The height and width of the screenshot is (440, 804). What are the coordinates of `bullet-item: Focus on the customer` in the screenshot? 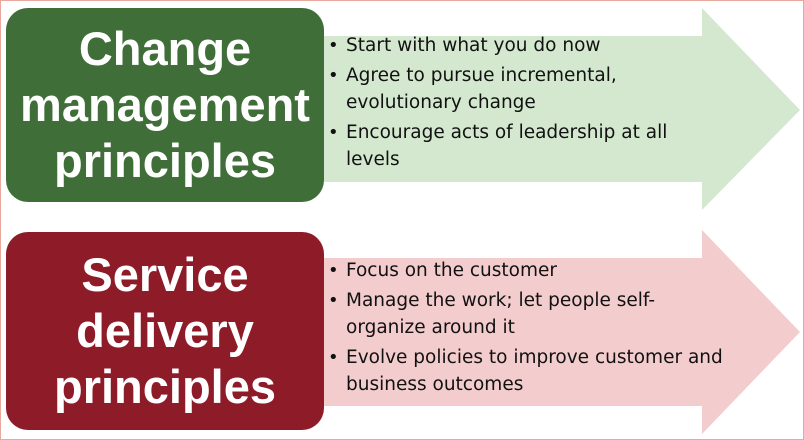 It's located at (525, 270).